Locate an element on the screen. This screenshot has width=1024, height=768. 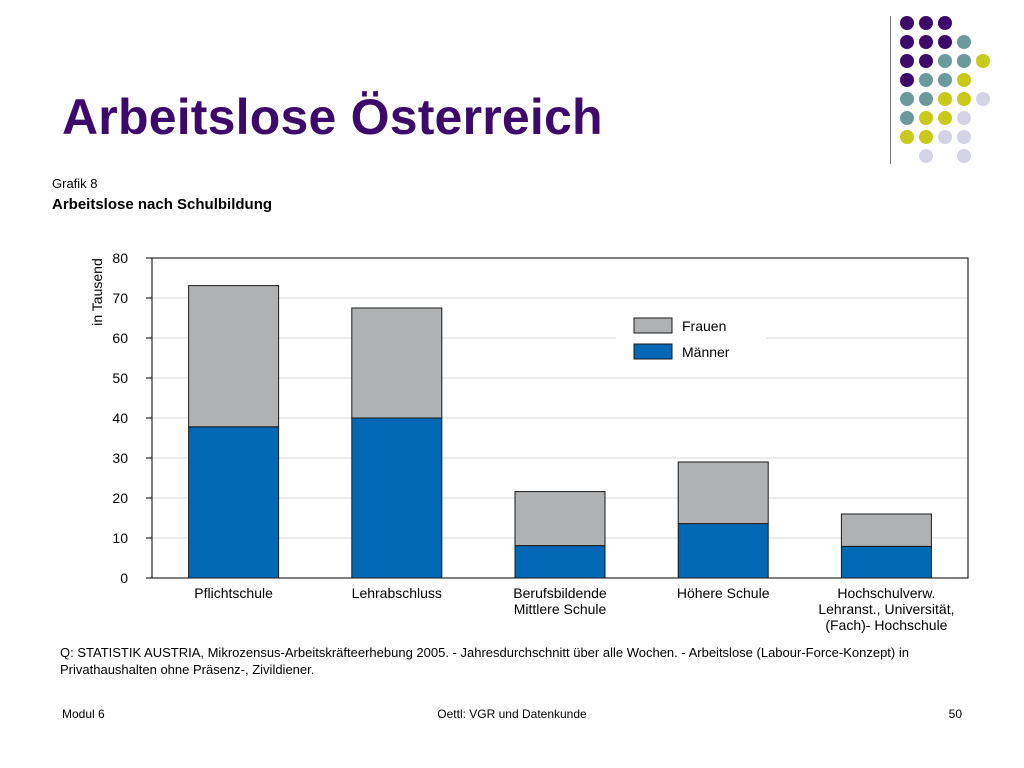
legend-swatch-maenner is located at coordinates (653, 351).